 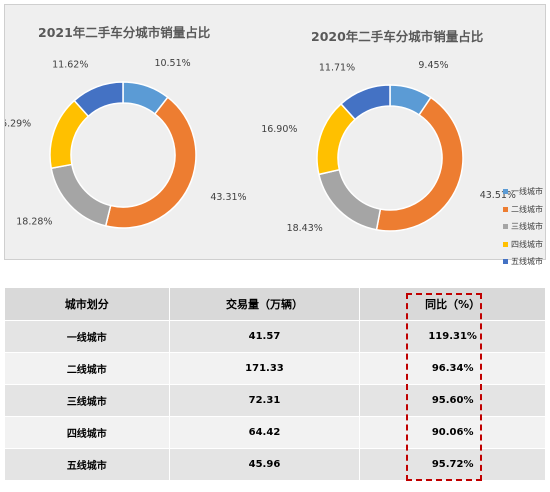 What do you see at coordinates (527, 227) in the screenshot?
I see `legend-label: 三线城市` at bounding box center [527, 227].